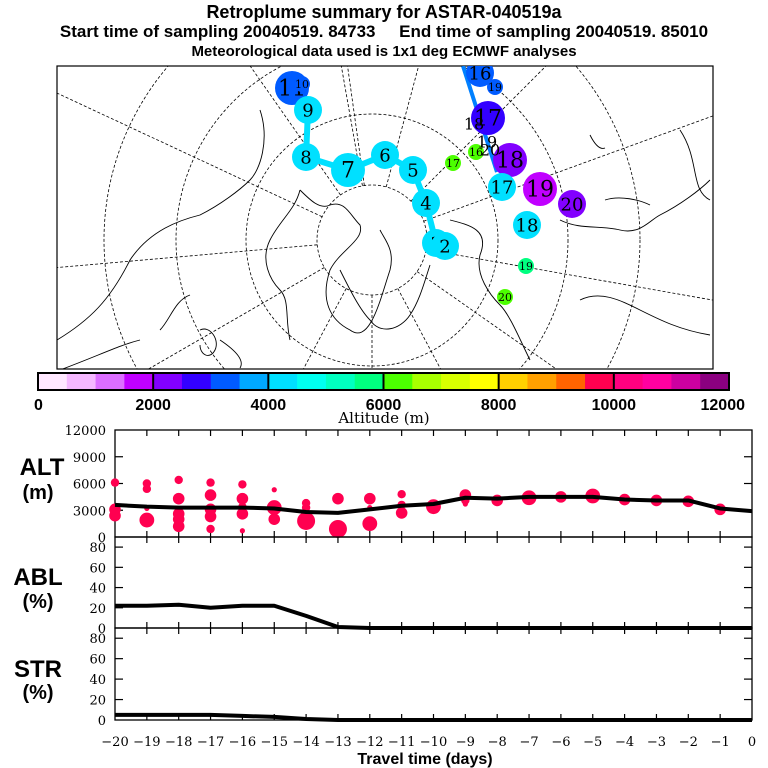 The height and width of the screenshot is (768, 768). I want to click on y-tick-label: 60, so click(97, 660).